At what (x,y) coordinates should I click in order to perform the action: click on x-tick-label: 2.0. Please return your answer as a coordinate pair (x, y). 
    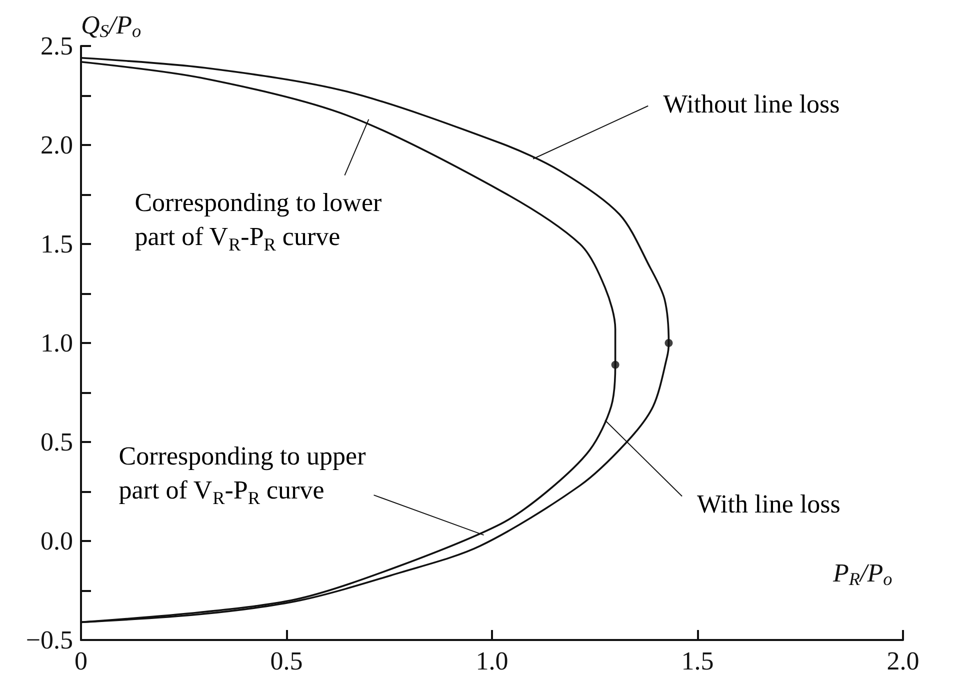
    Looking at the image, I should click on (903, 661).